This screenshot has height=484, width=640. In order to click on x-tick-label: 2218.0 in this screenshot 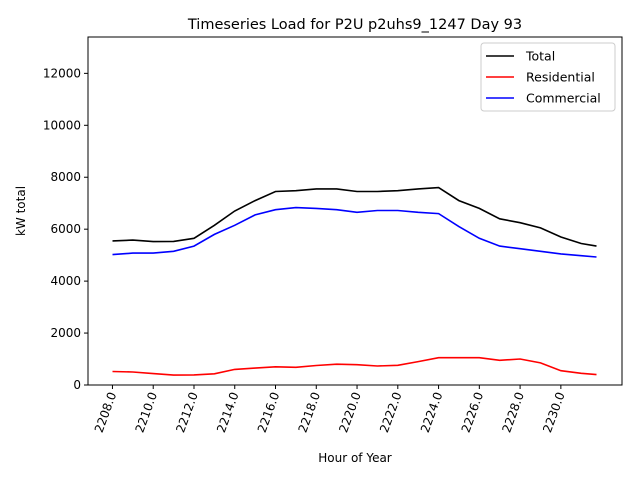, I will do `click(310, 412)`.